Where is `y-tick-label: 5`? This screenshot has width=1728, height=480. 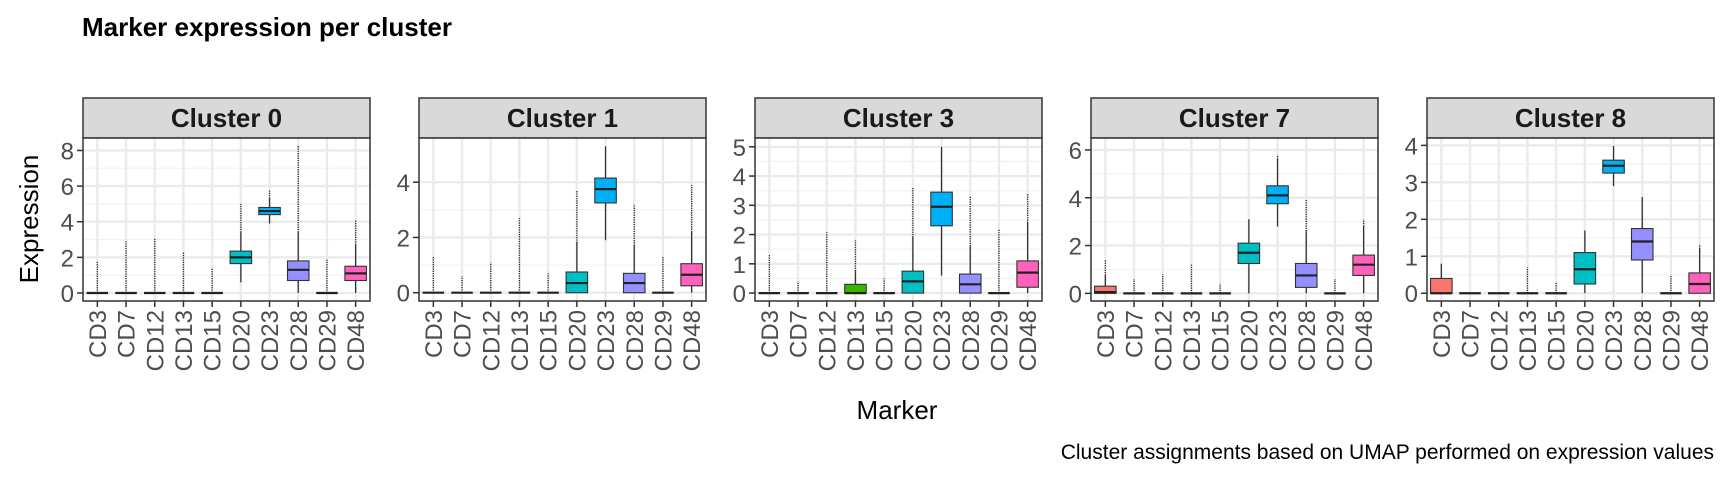
y-tick-label: 5 is located at coordinates (739, 148).